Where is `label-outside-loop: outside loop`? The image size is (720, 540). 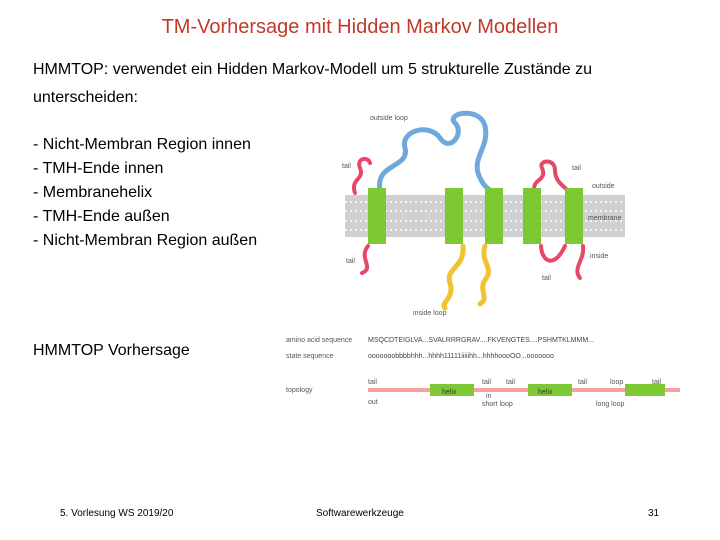
label-outside-loop: outside loop is located at coordinates (389, 118).